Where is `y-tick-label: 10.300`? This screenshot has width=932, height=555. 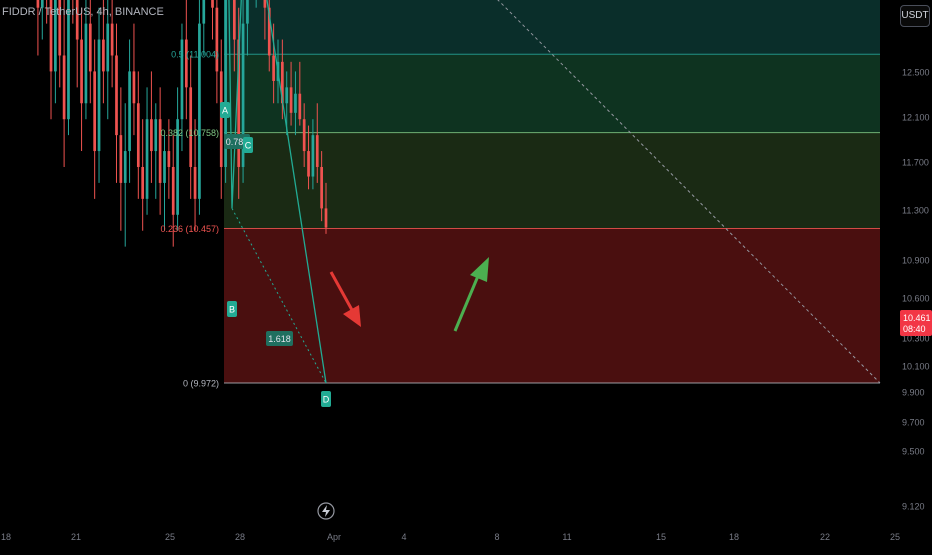 y-tick-label: 10.300 is located at coordinates (916, 339).